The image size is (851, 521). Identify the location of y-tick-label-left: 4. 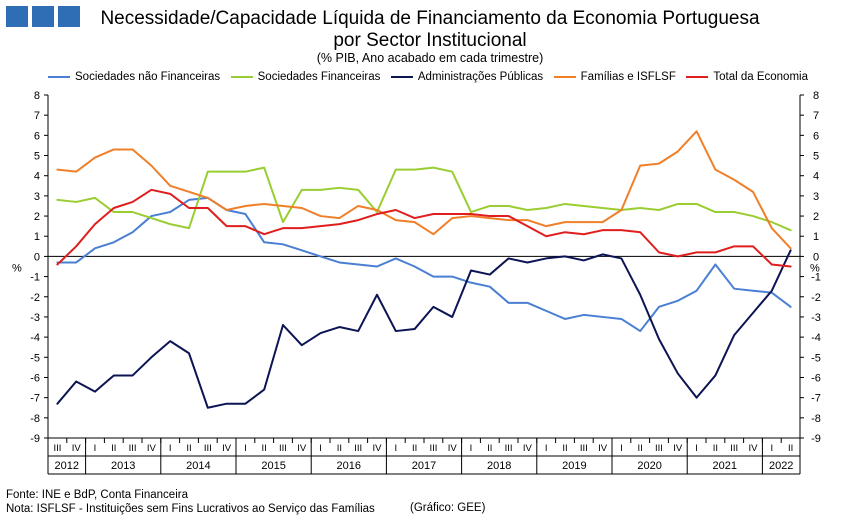
(37, 177).